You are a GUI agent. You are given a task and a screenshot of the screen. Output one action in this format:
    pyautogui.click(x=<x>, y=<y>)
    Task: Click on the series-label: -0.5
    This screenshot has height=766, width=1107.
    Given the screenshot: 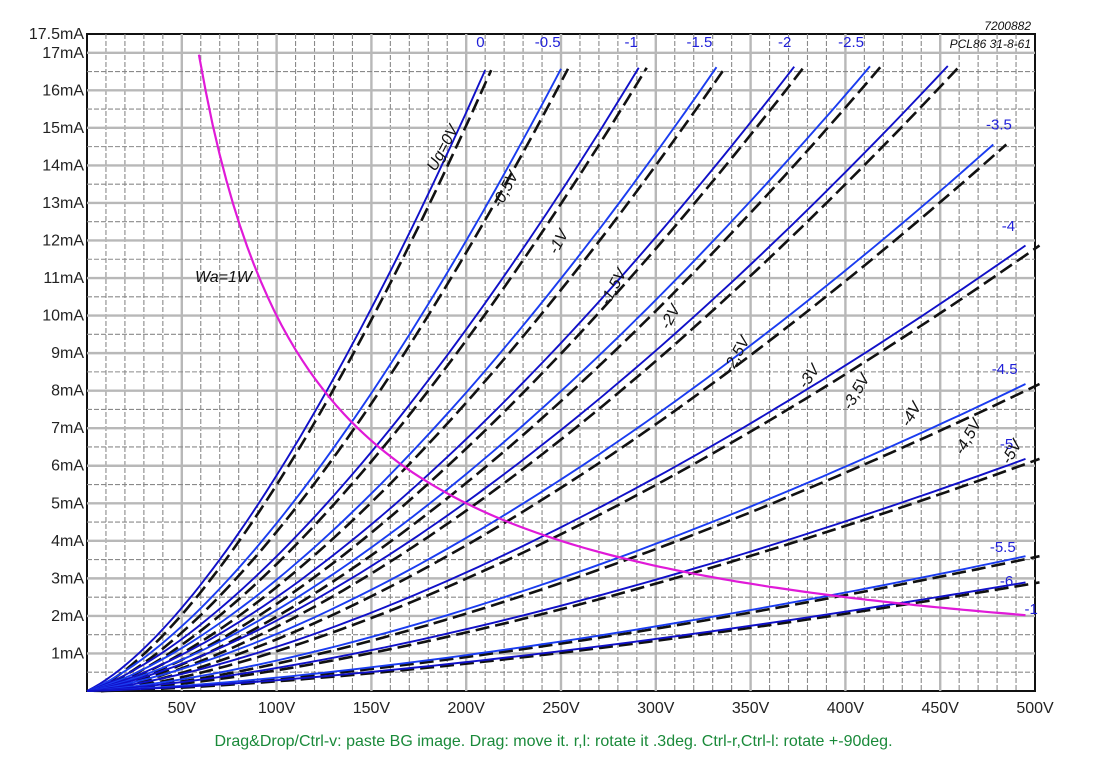 What is the action you would take?
    pyautogui.click(x=548, y=42)
    